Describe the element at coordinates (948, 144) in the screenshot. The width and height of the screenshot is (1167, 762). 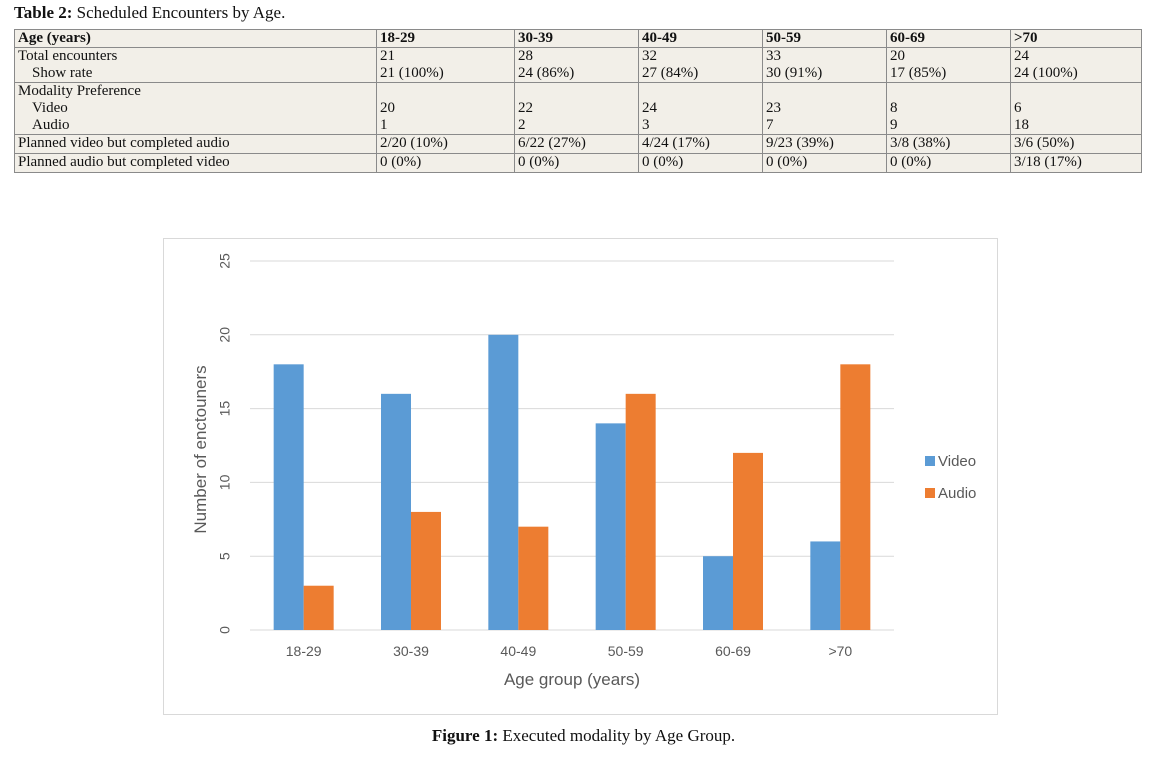
I see `table-cell: 3/8 (38%)` at that location.